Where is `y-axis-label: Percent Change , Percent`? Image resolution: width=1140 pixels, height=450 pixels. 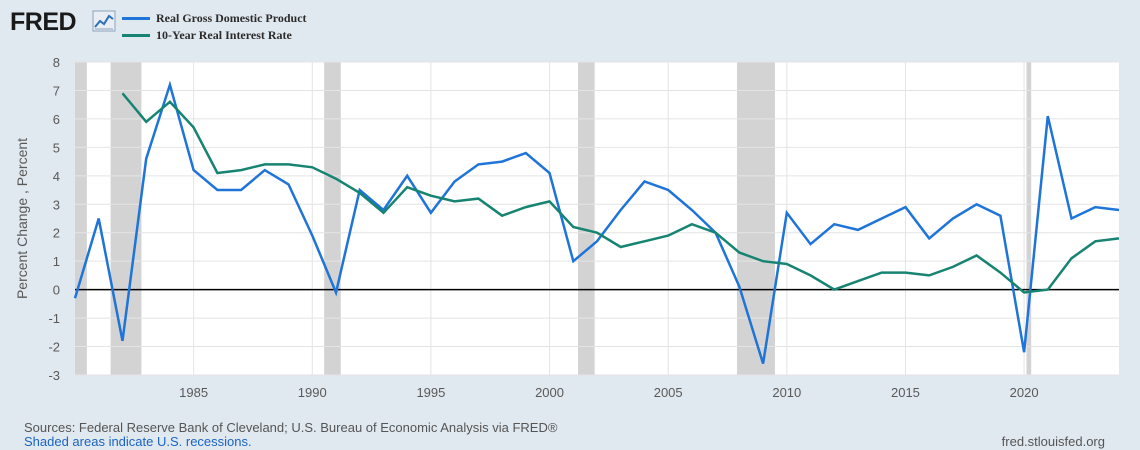
y-axis-label: Percent Change , Percent is located at coordinates (22, 218).